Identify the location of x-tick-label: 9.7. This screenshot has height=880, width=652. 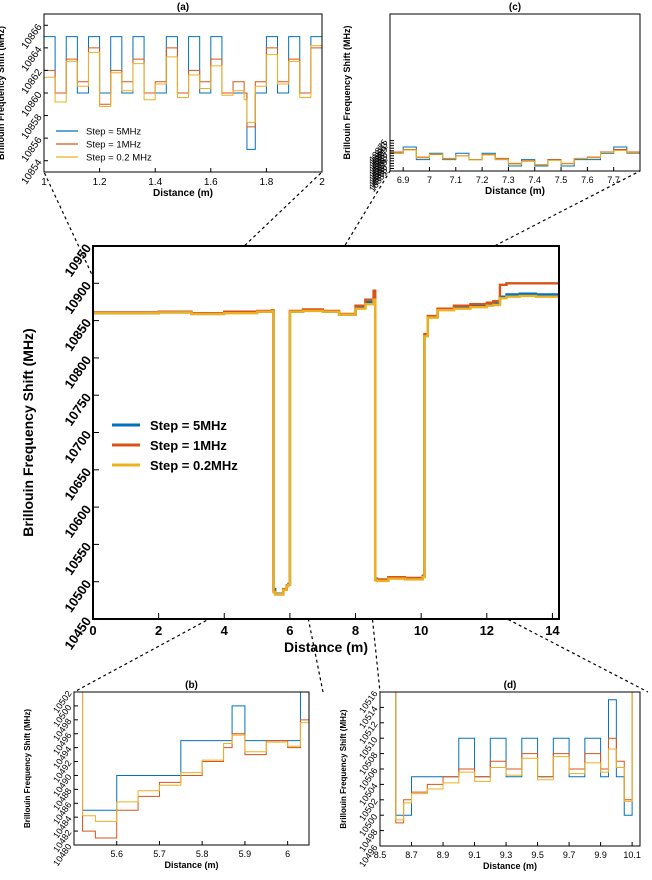
(569, 855).